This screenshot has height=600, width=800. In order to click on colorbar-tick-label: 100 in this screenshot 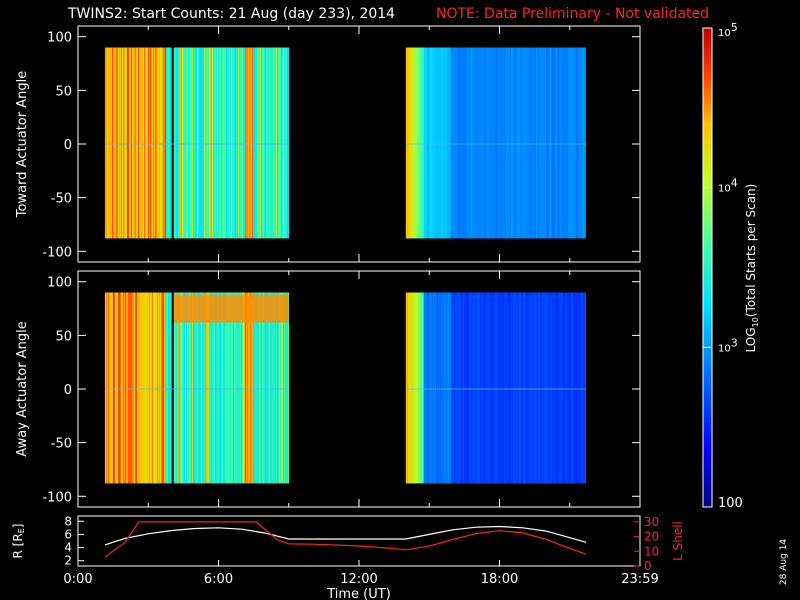, I will do `click(730, 503)`.